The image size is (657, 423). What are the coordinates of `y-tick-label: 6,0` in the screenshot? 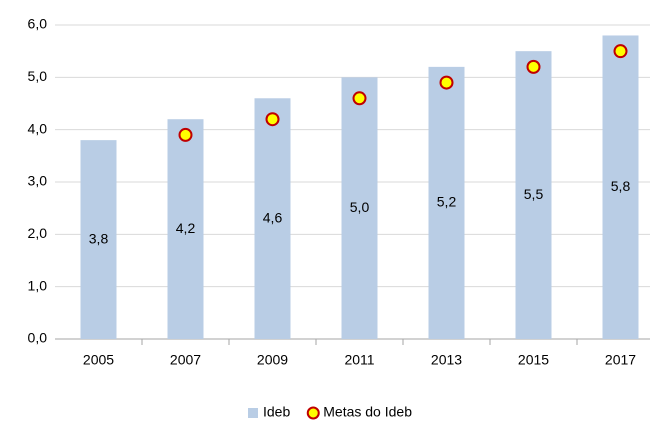 It's located at (38, 24).